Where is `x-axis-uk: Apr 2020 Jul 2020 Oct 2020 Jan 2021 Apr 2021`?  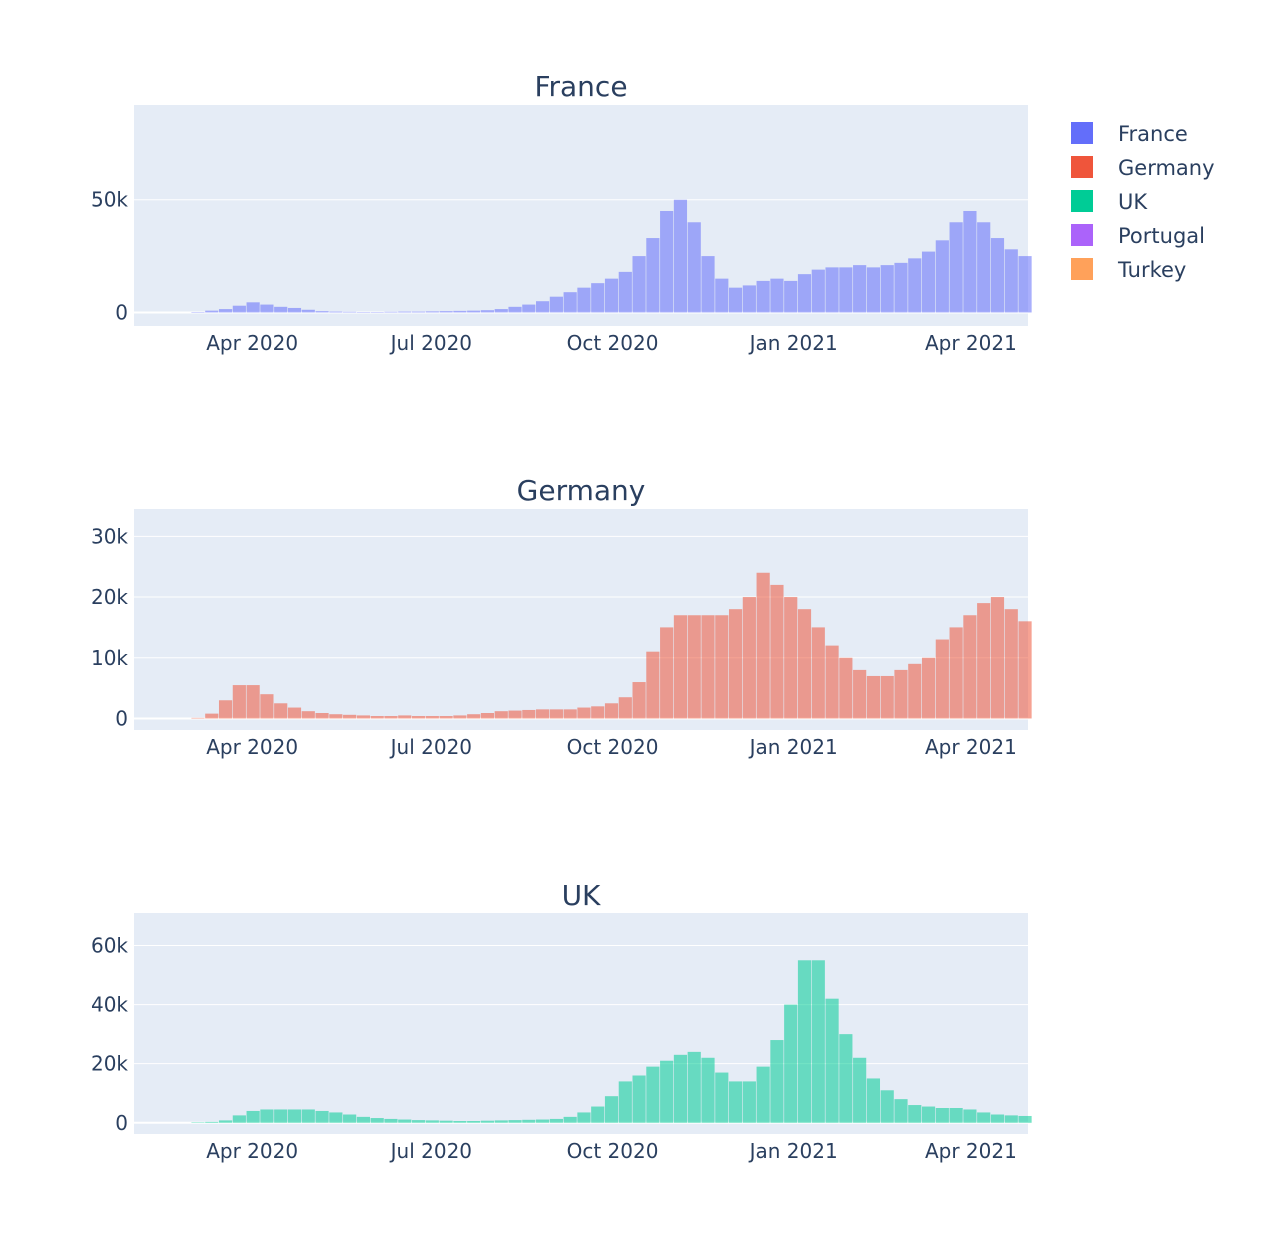
x-axis-uk: Apr 2020 Jul 2020 Oct 2020 Jan 2021 Apr 2021 is located at coordinates (611, 1151).